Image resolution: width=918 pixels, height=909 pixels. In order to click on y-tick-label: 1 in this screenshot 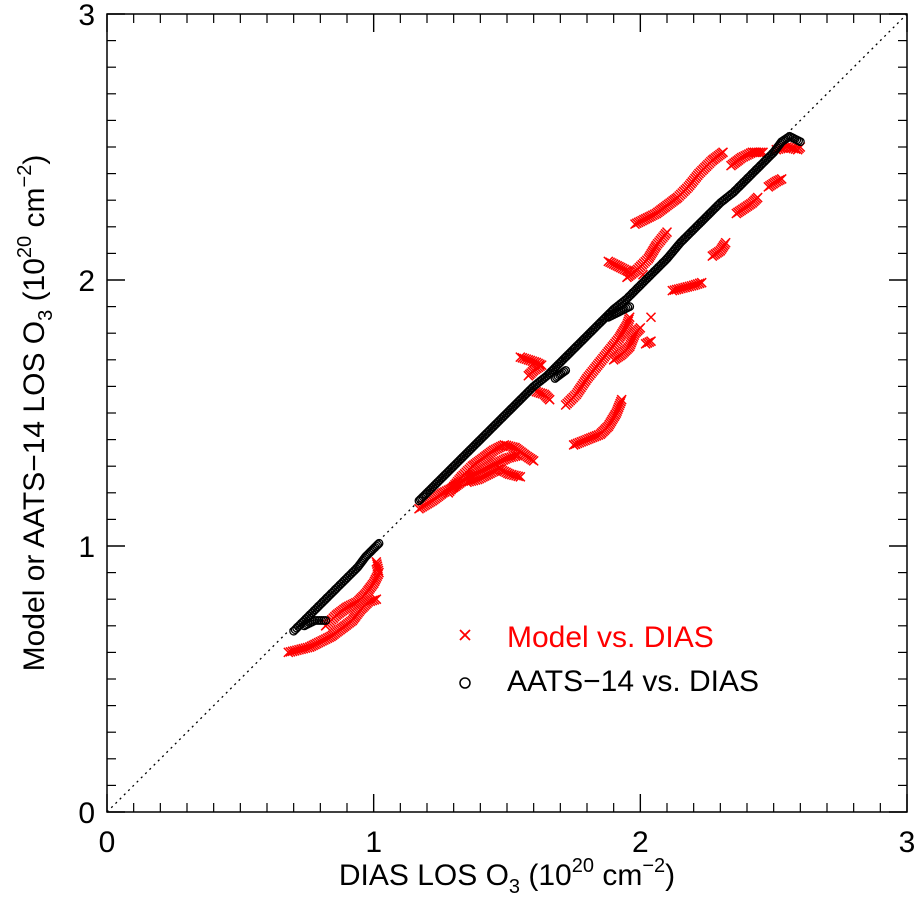, I will do `click(86, 547)`.